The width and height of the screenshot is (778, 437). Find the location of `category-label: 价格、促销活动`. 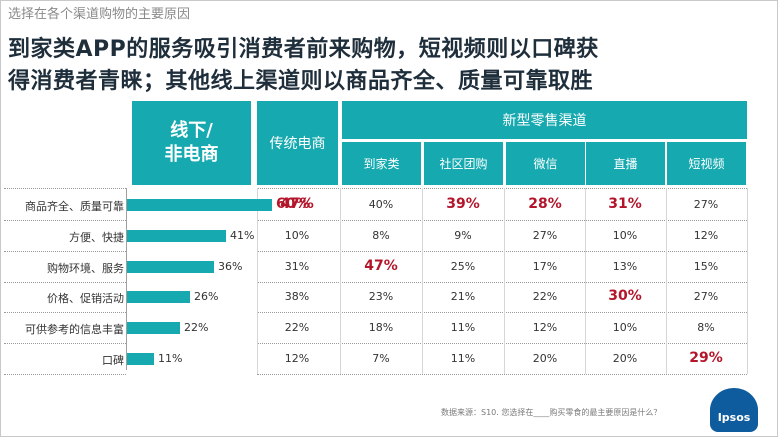

category-label: 价格、促销活动 is located at coordinates (85, 298).